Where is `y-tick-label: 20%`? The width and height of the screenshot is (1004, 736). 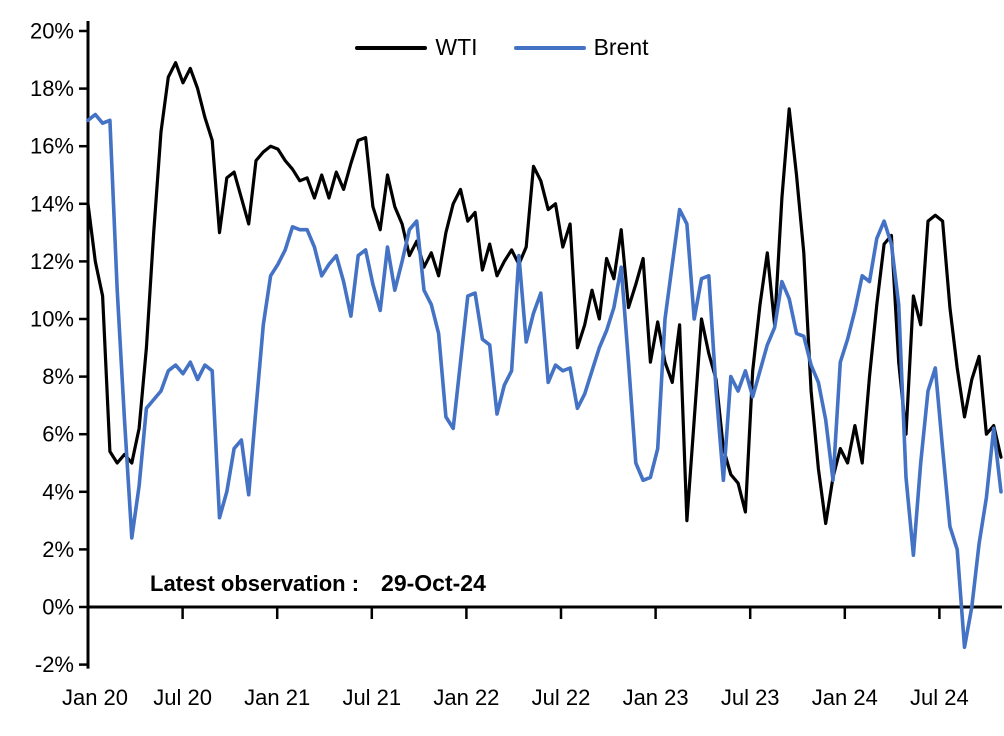 y-tick-label: 20% is located at coordinates (52, 31).